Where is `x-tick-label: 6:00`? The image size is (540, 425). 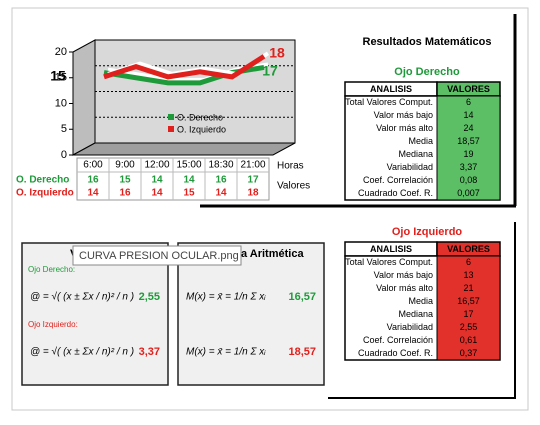
x-tick-label: 6:00 is located at coordinates (93, 165).